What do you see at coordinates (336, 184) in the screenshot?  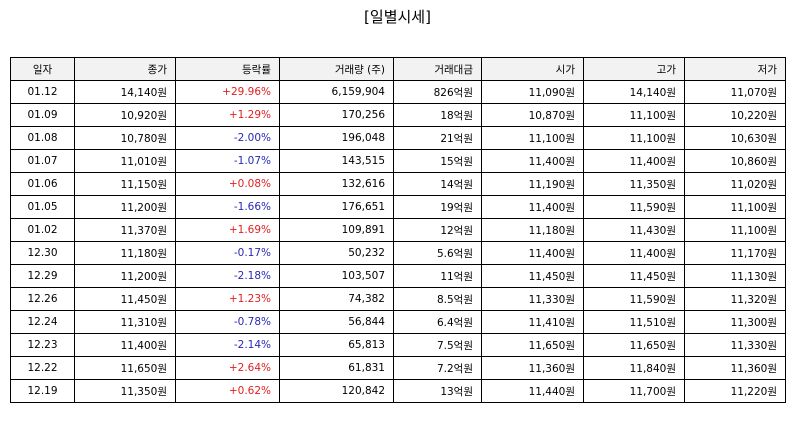 I see `cell-volume: 132,616` at bounding box center [336, 184].